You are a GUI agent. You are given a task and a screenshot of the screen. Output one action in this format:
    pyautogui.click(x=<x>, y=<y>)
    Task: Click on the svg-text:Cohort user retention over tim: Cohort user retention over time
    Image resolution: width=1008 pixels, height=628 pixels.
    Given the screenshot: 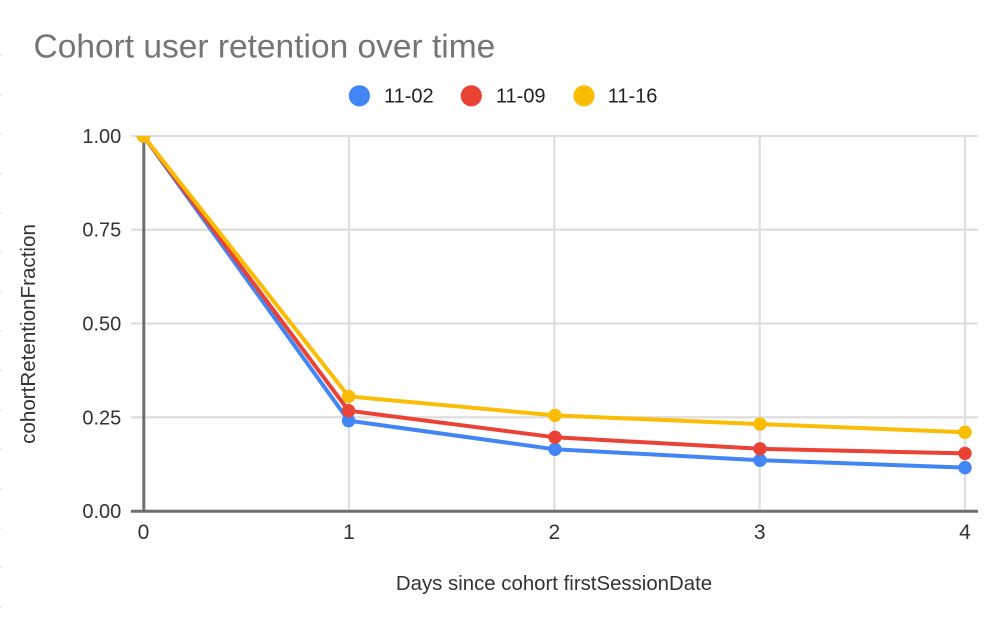 What is the action you would take?
    pyautogui.click(x=265, y=47)
    